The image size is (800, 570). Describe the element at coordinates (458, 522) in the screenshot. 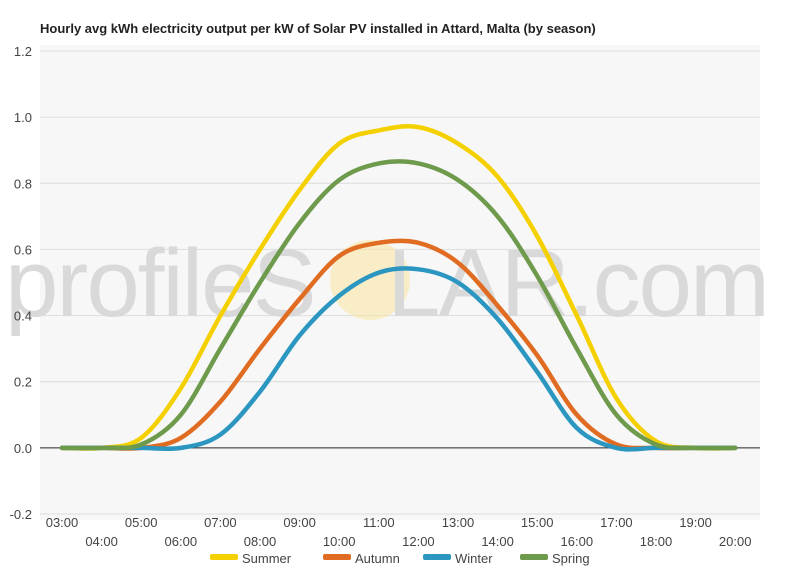

I see `x-tick-label: 13:00` at that location.